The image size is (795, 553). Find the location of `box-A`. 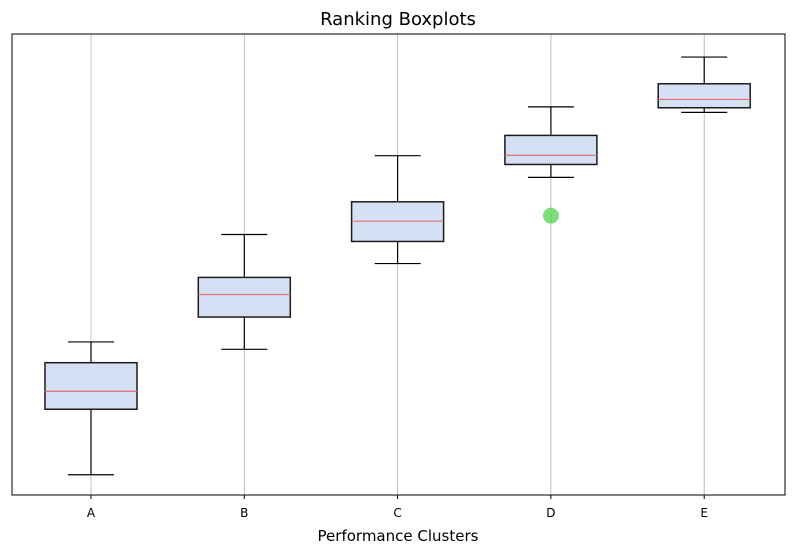

box-A is located at coordinates (91, 386).